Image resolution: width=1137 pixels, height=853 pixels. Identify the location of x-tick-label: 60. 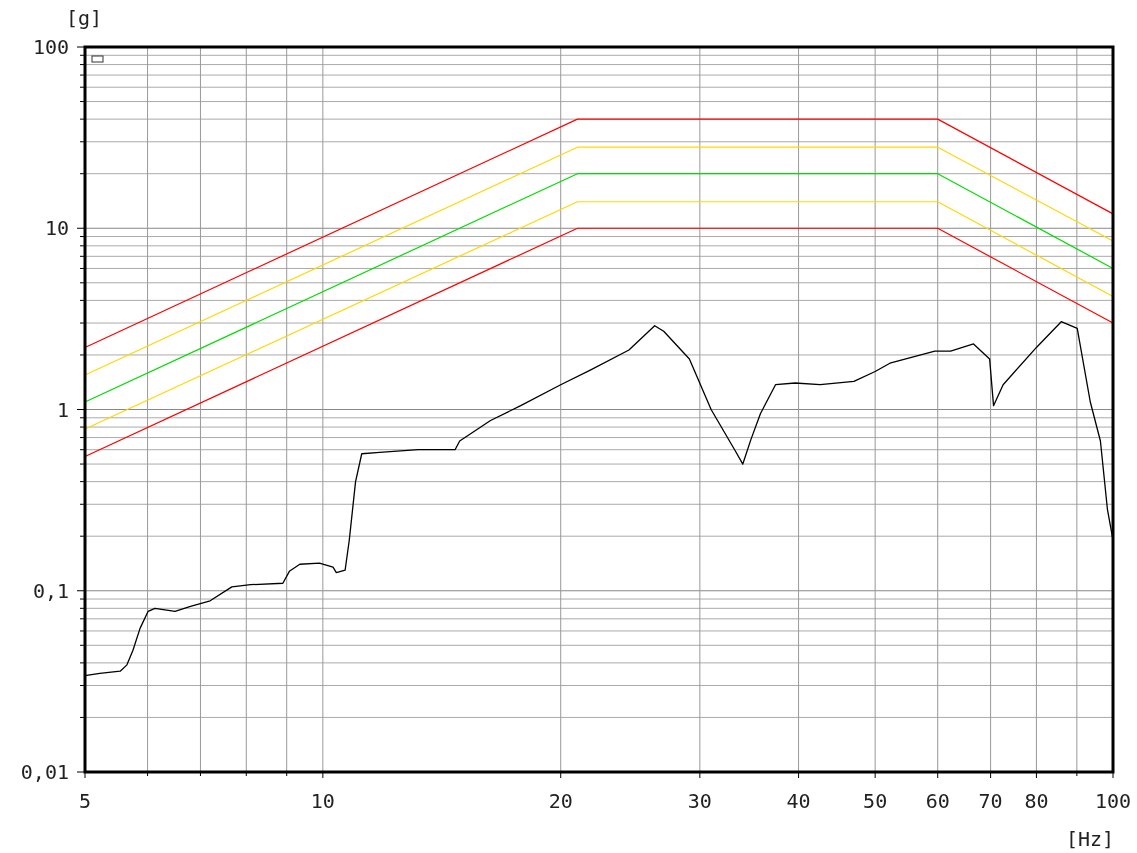
(937, 801).